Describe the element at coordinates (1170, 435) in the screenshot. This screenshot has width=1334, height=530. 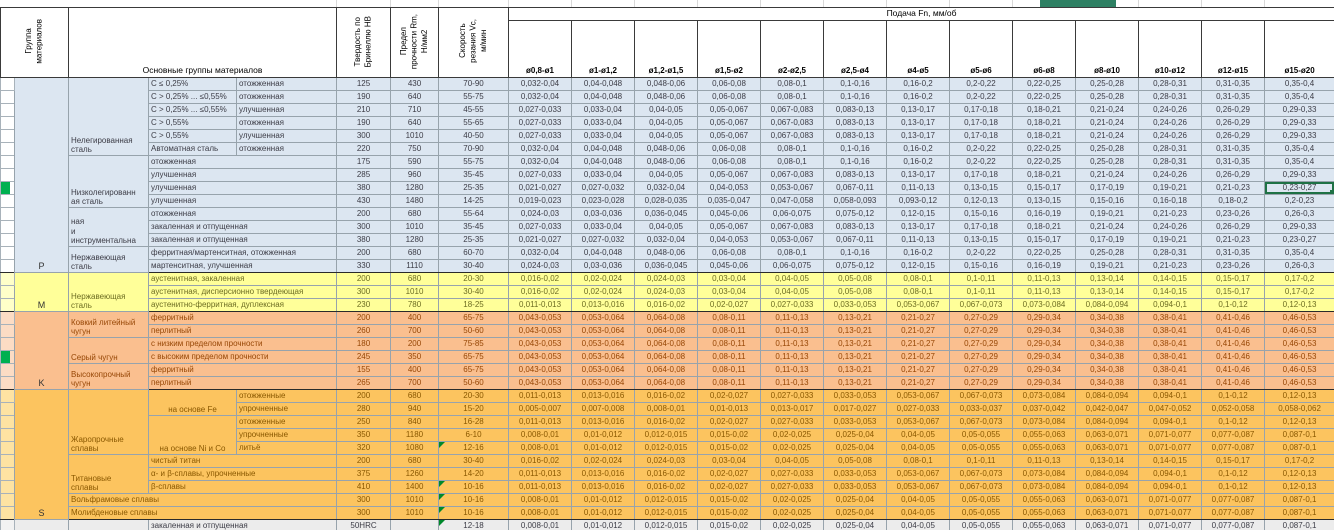
I see `feed-value: 0,071-0,077` at that location.